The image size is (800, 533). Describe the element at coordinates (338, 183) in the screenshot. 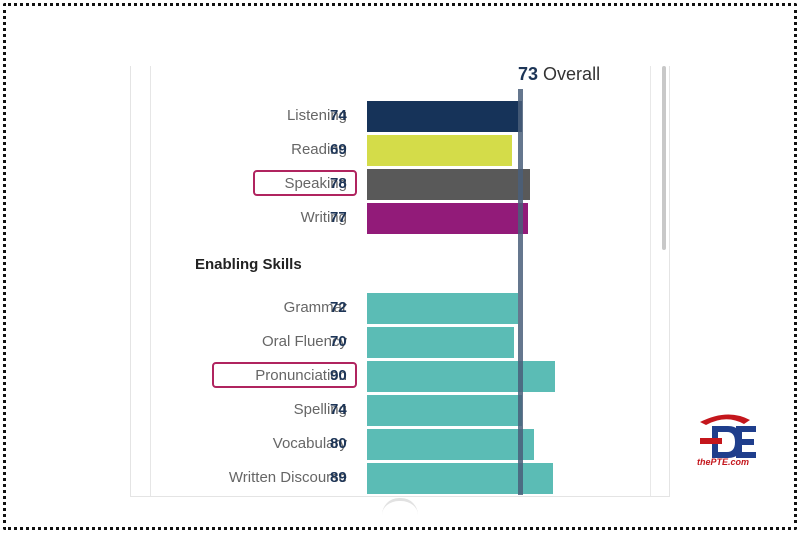

I see `skill-score: 78` at that location.